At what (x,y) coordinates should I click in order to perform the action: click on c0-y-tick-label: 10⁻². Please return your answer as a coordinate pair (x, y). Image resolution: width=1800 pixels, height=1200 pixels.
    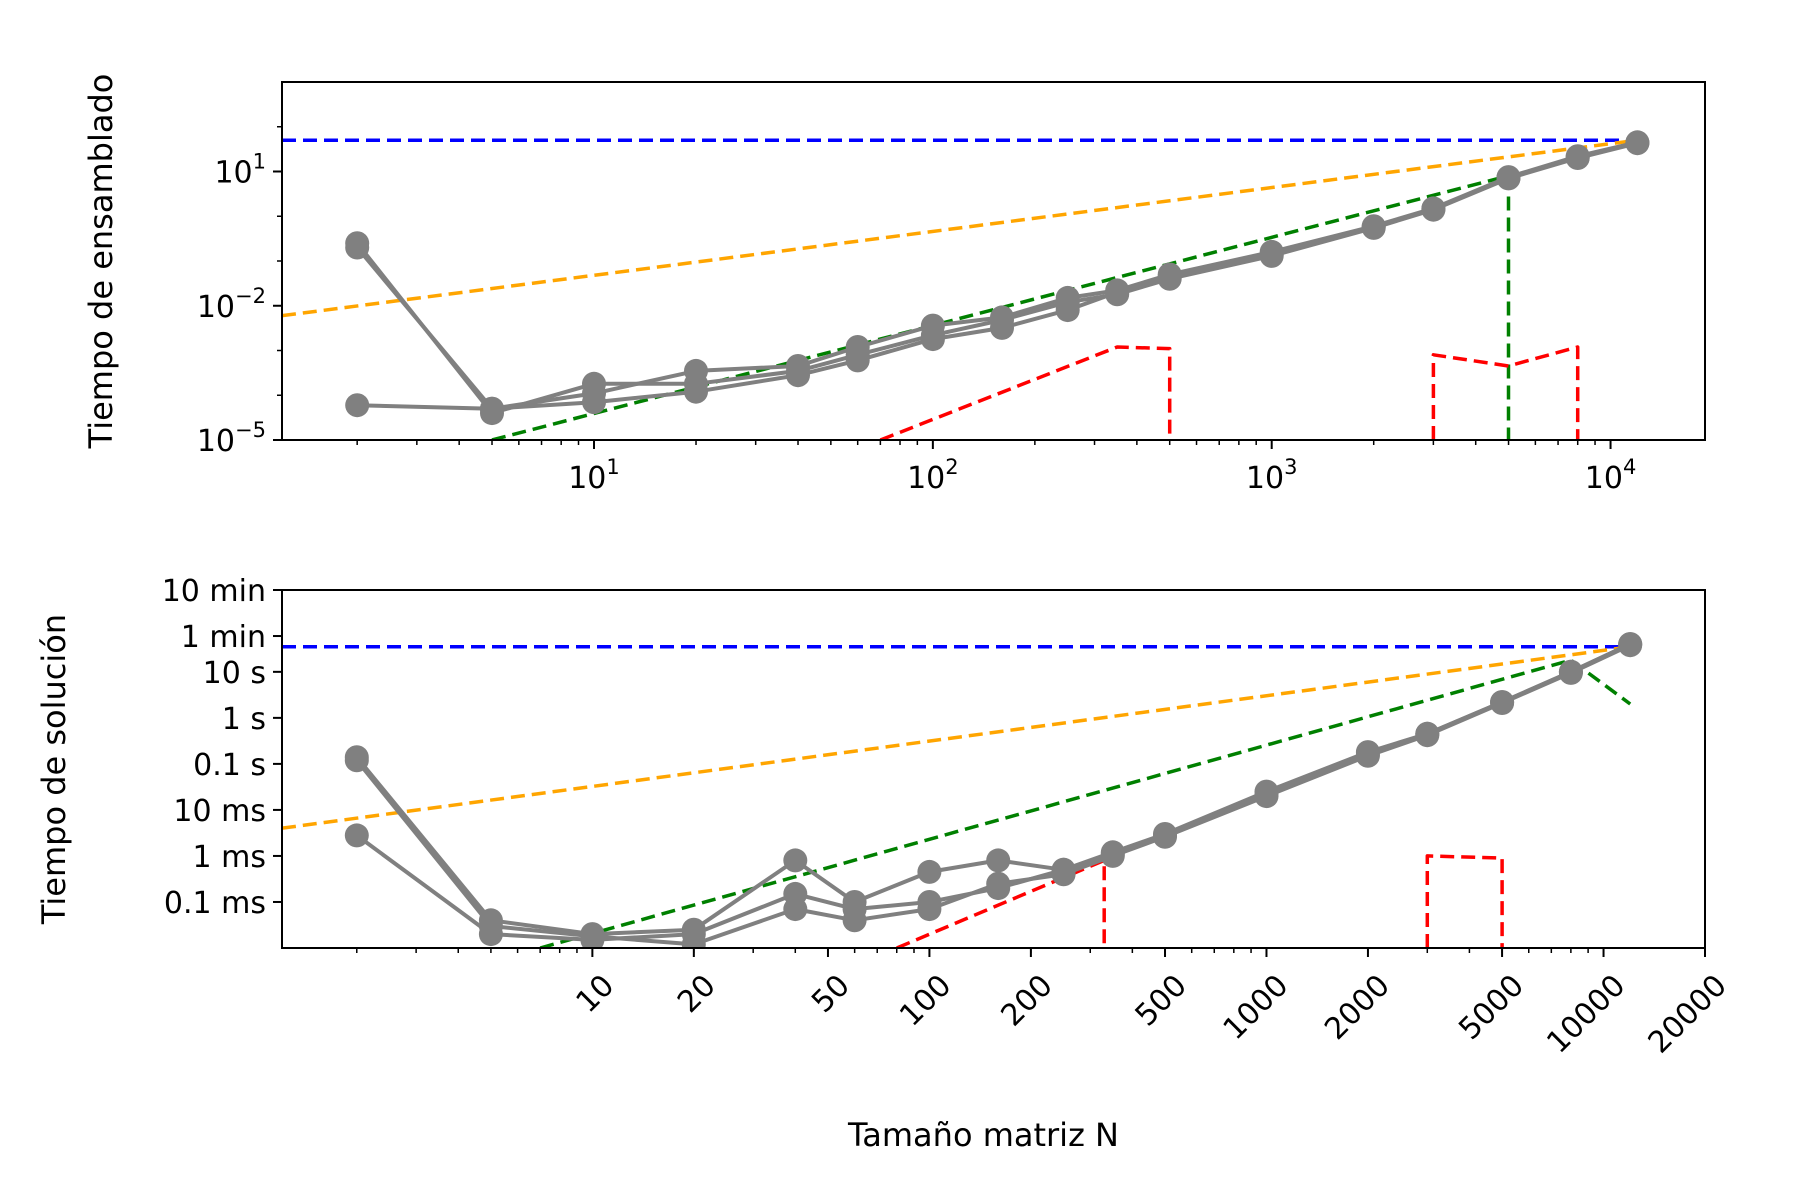
    Looking at the image, I should click on (231, 304).